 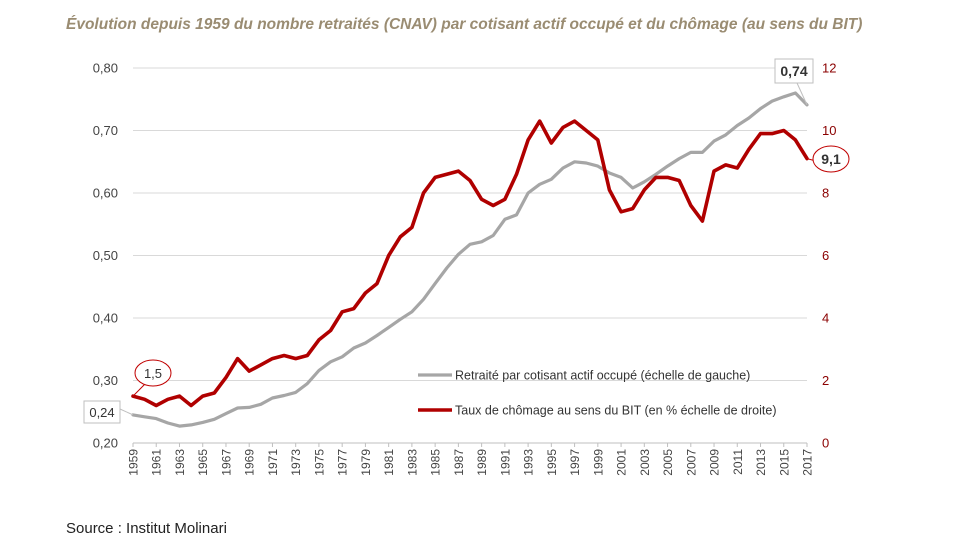 I want to click on x-tick-label: 1969, so click(x=250, y=462).